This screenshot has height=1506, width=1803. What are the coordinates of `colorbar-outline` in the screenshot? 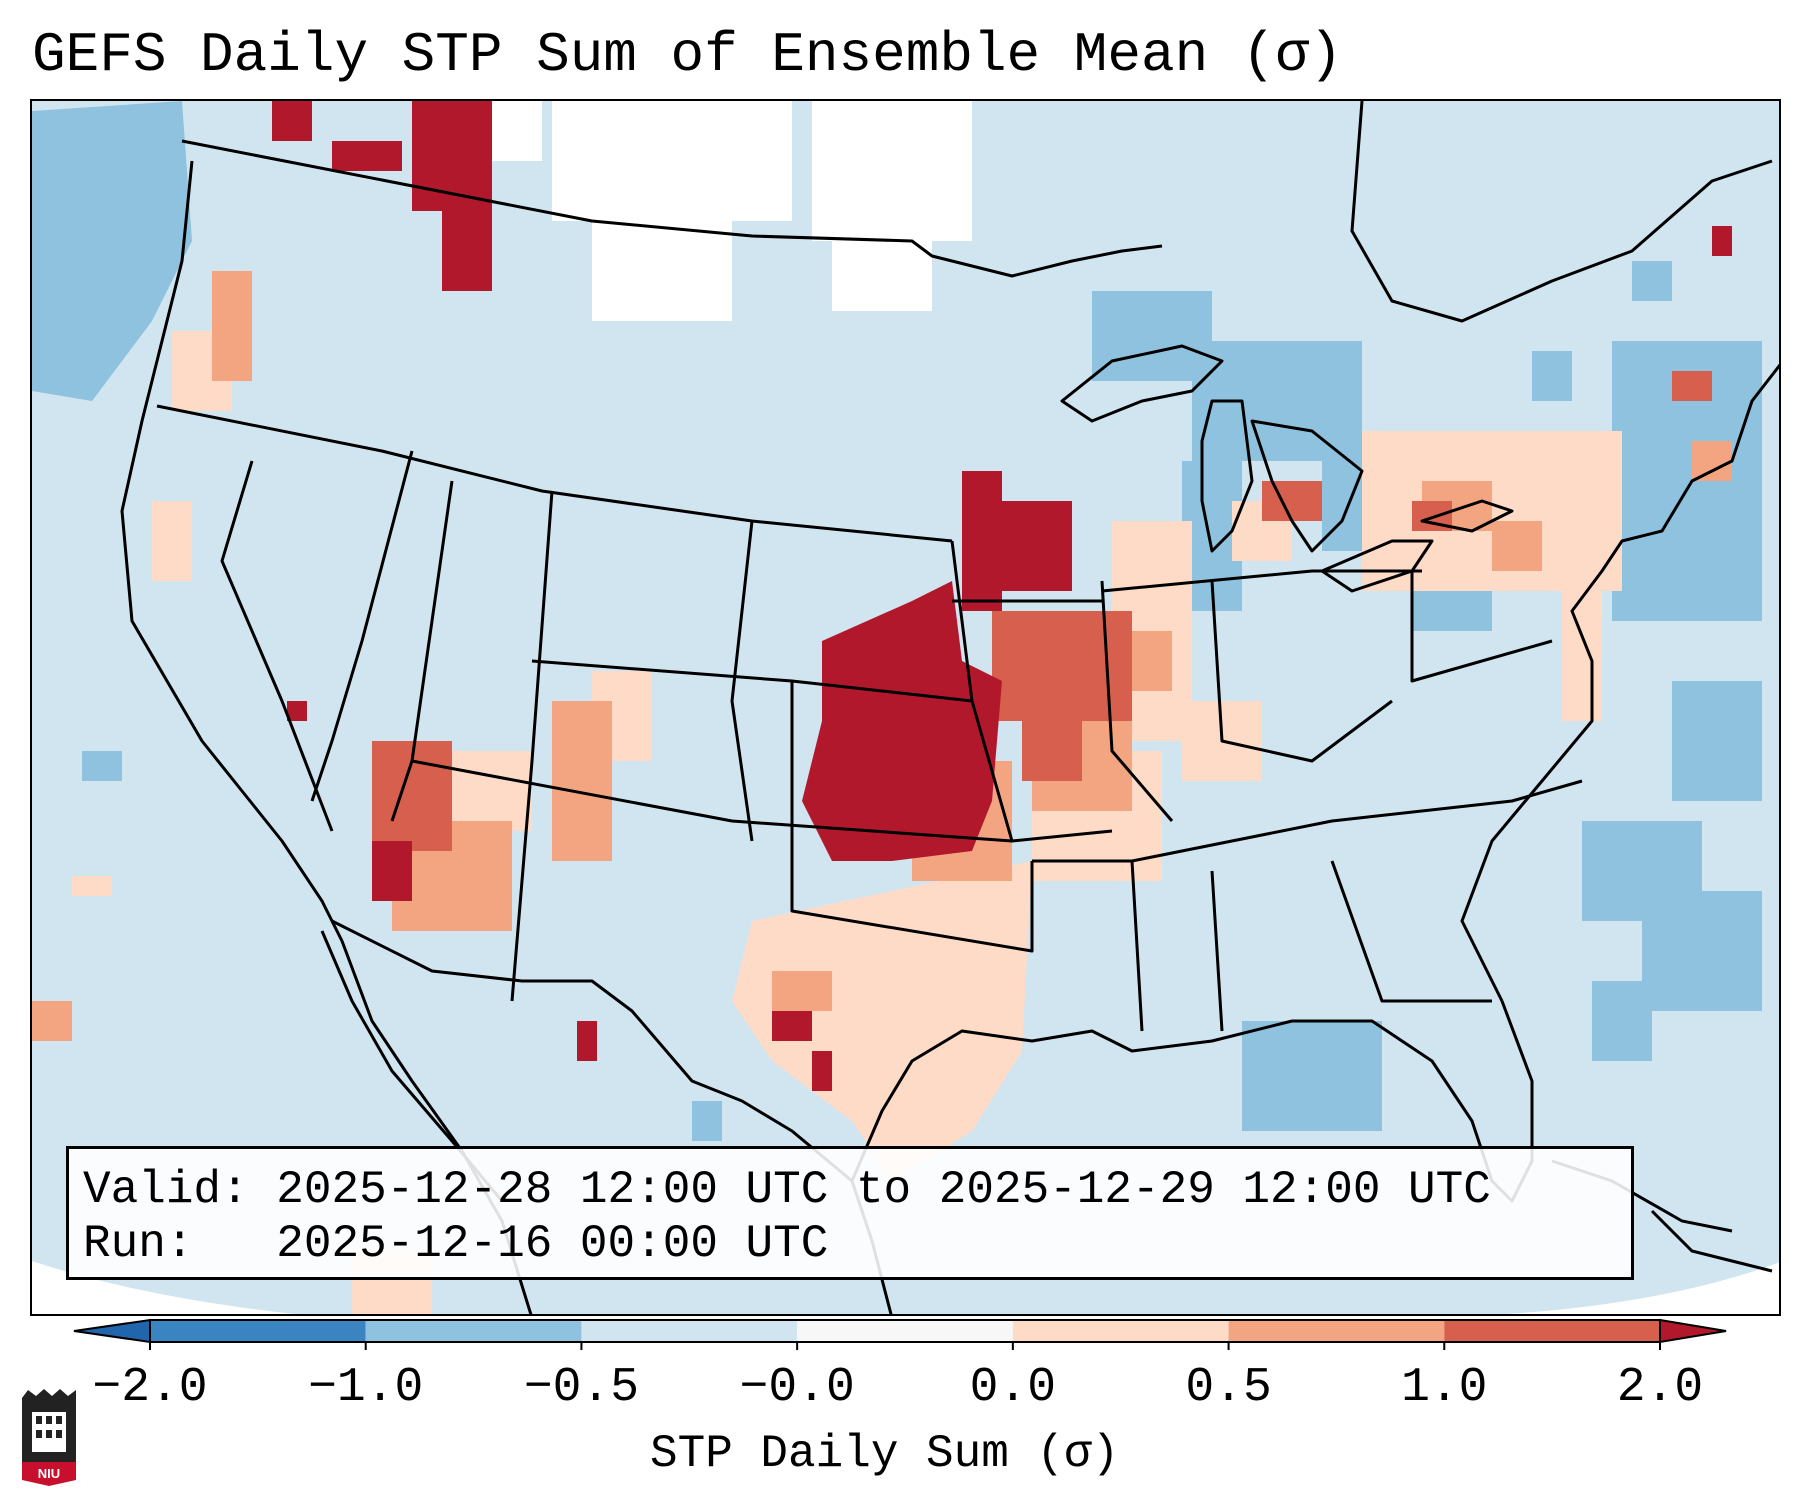 It's located at (905, 1331).